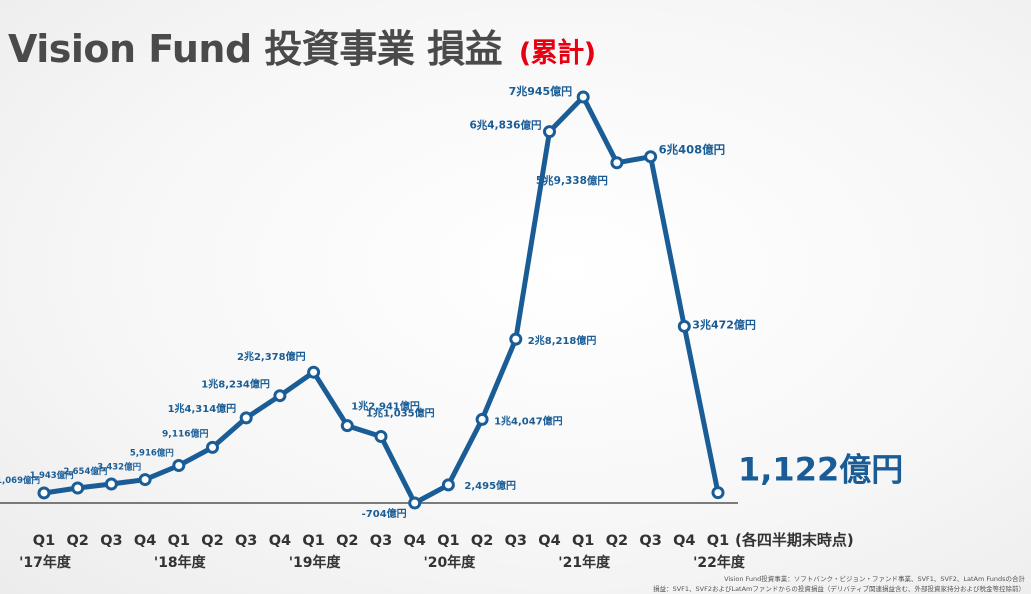 The height and width of the screenshot is (594, 1031). Describe the element at coordinates (180, 562) in the screenshot. I see `fiscal-year-label: '18年度` at that location.